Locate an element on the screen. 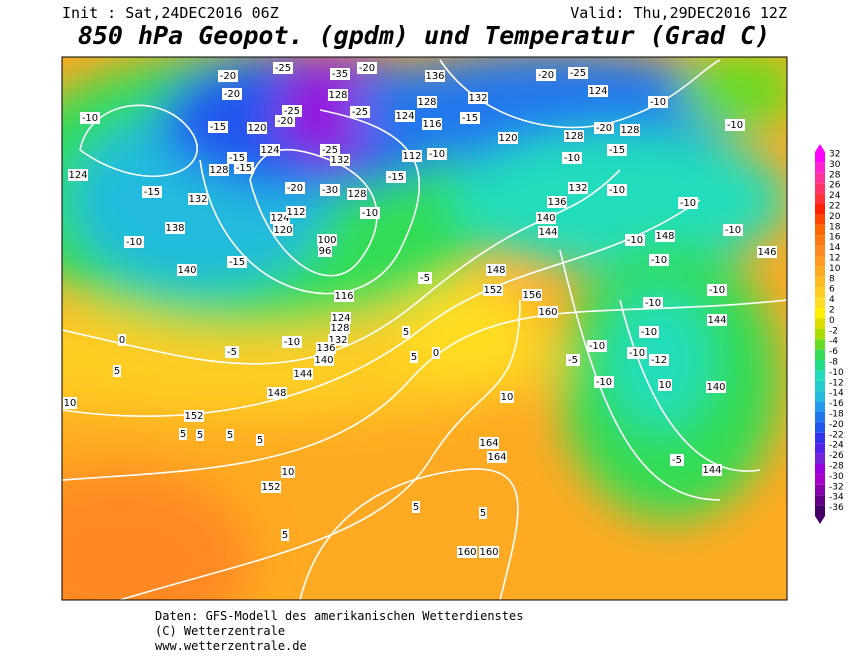 The height and width of the screenshot is (657, 850). colorbar-label: -12 is located at coordinates (836, 383).